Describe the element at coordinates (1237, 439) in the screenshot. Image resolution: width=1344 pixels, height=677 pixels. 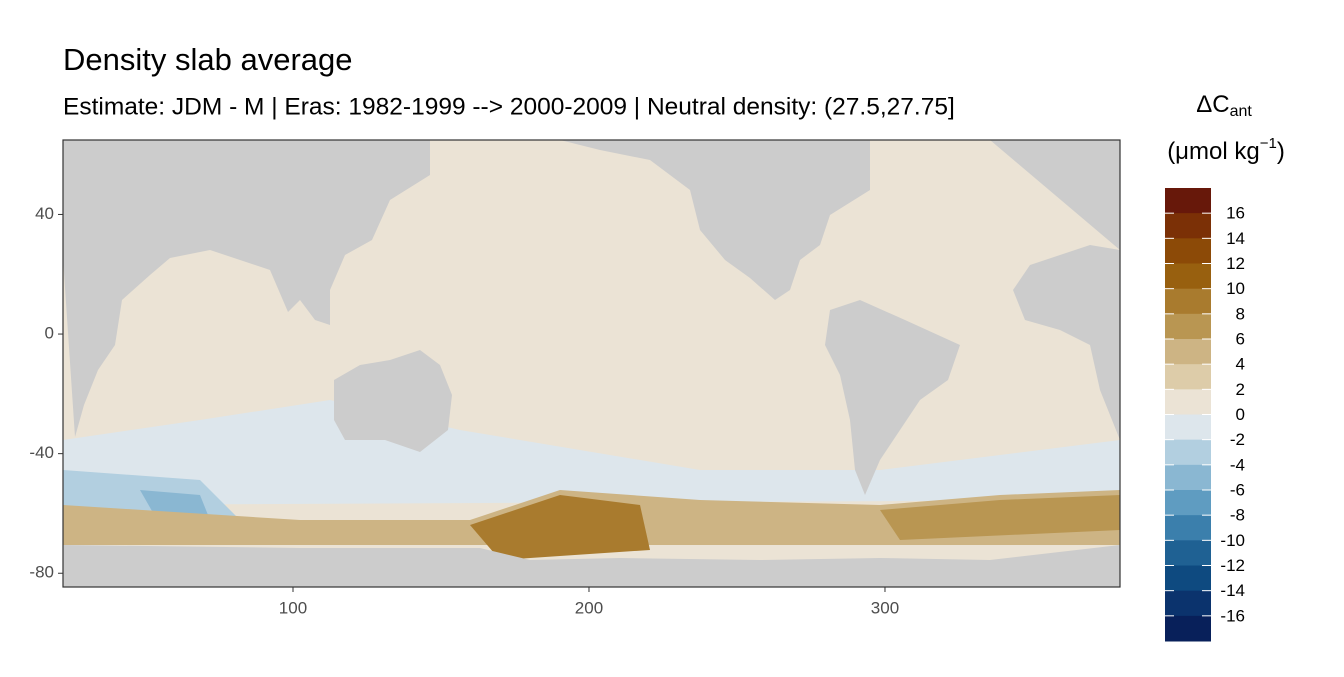
I see `legend-label: -2` at that location.